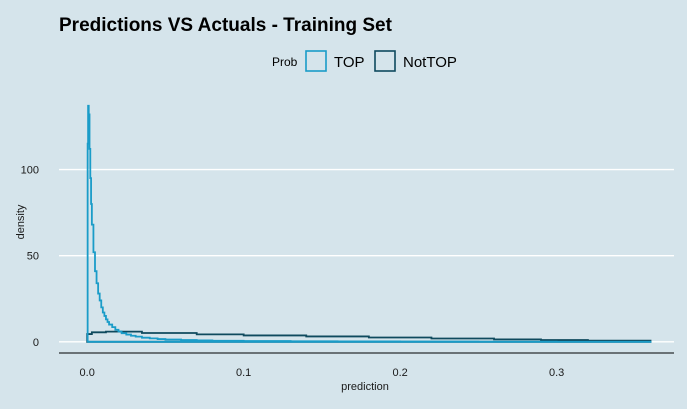  What do you see at coordinates (30, 171) in the screenshot?
I see `y-tick-label: 100` at bounding box center [30, 171].